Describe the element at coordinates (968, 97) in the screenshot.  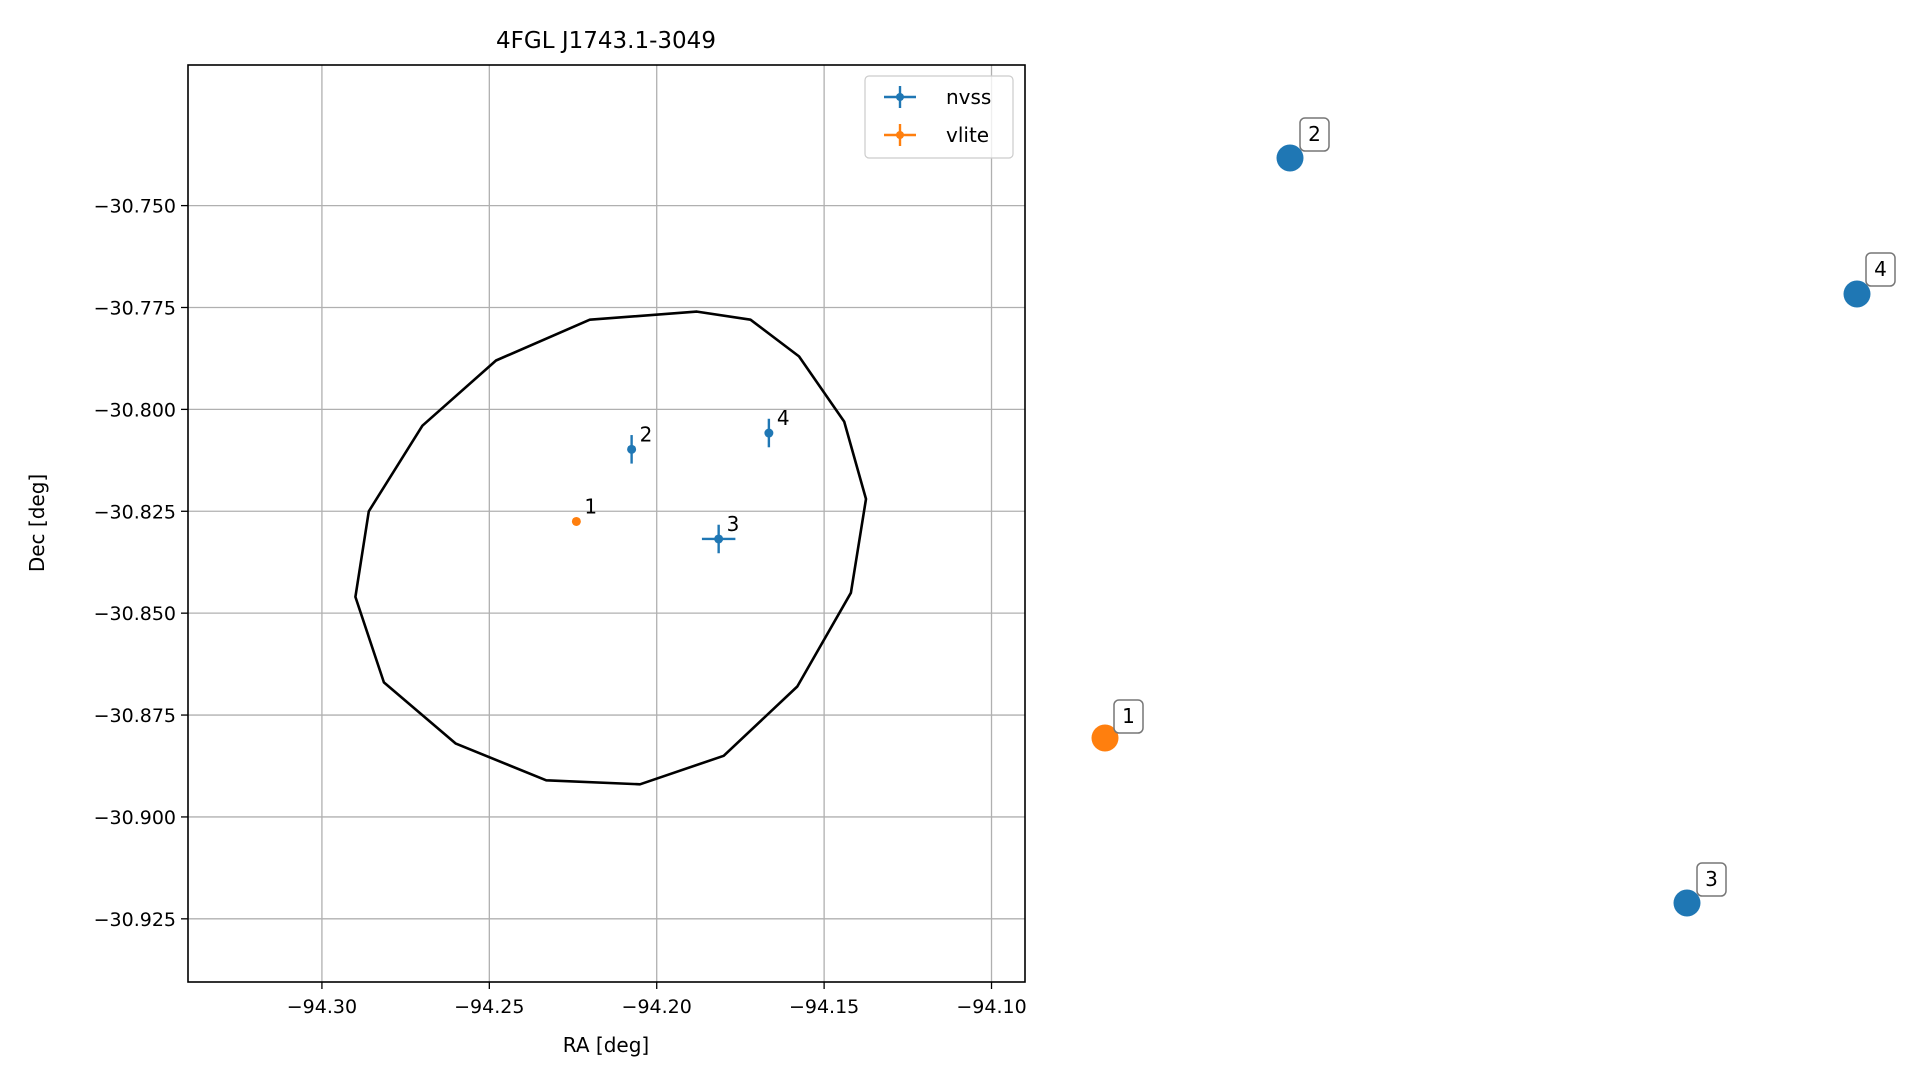
I see `legend-label-nvss: nvss` at that location.